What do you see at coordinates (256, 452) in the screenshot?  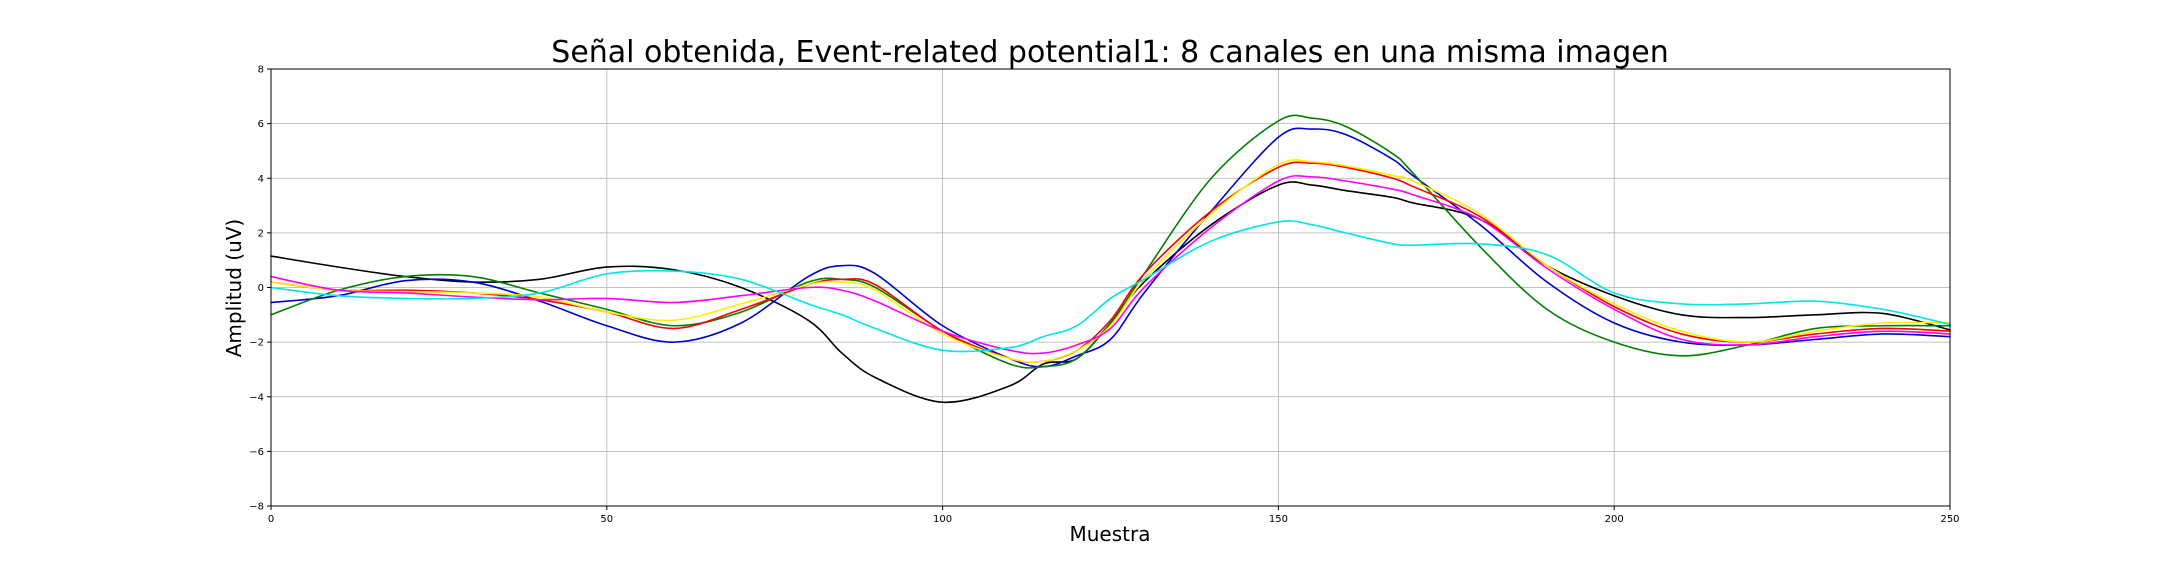 I see `y-tick-label: −6` at bounding box center [256, 452].